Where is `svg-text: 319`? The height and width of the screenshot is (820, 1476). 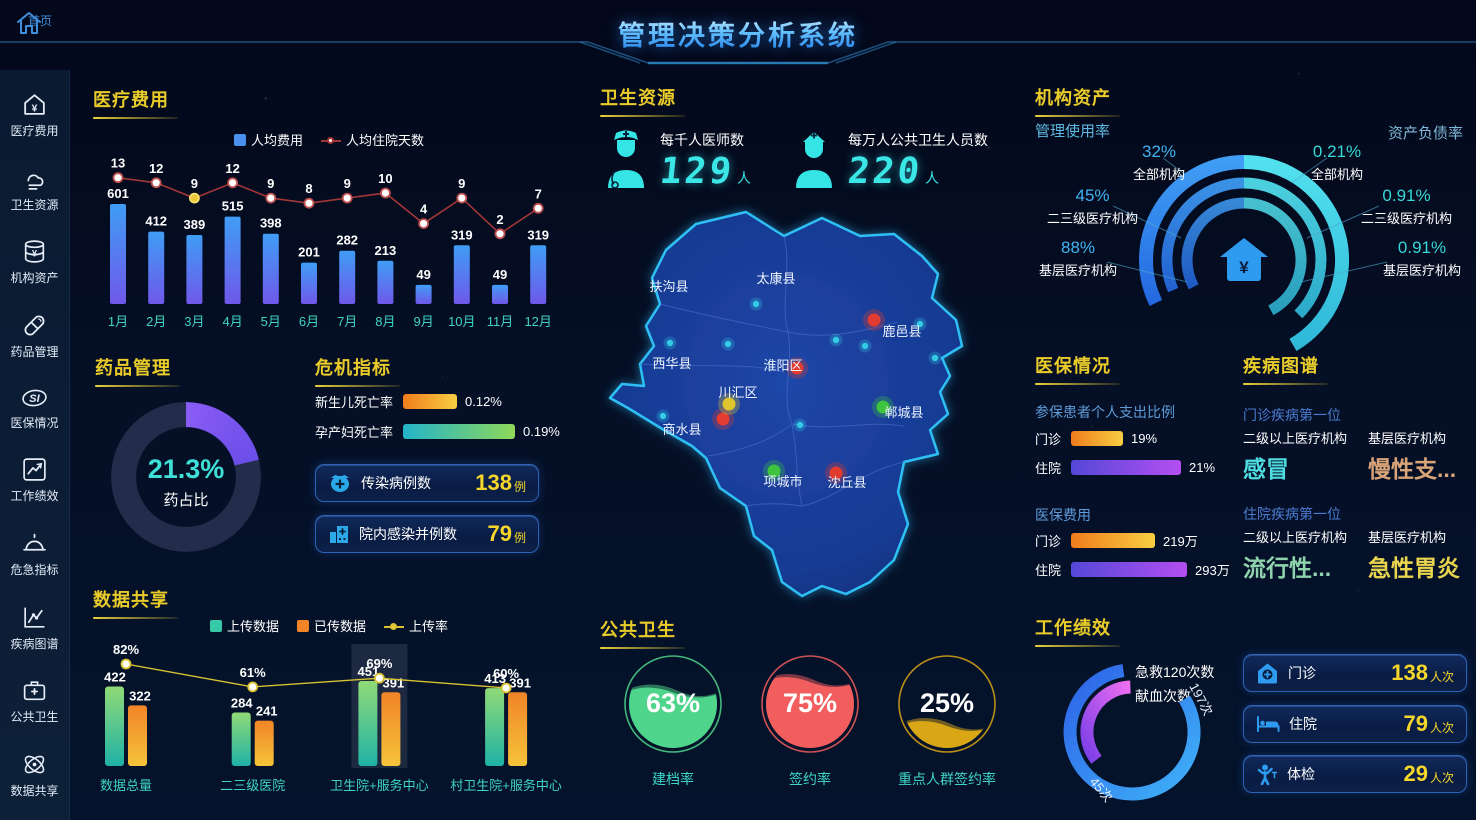
svg-text: 319 is located at coordinates (462, 234).